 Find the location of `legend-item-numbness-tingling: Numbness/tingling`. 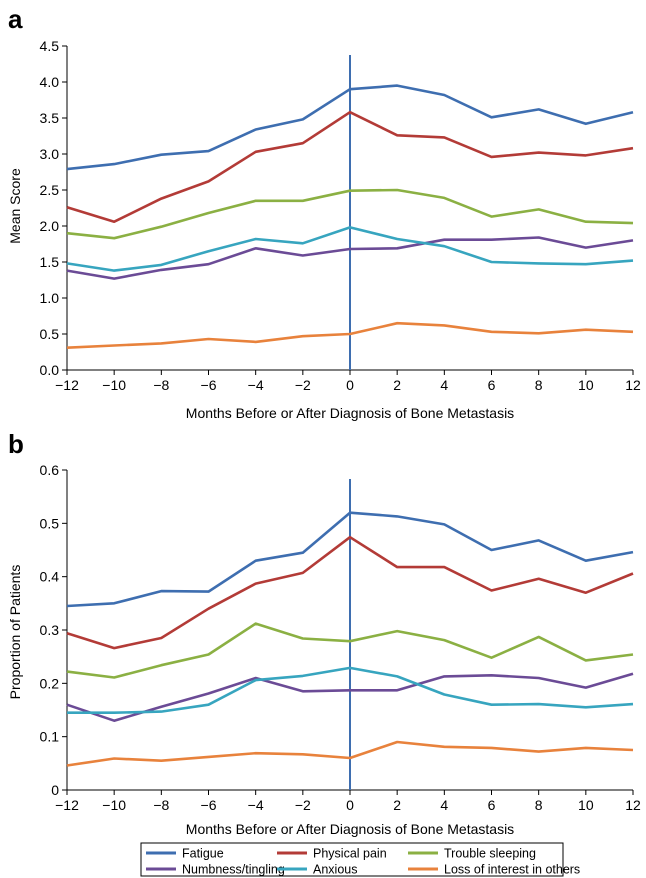

legend-item-numbness-tingling: Numbness/tingling is located at coordinates (215, 870).